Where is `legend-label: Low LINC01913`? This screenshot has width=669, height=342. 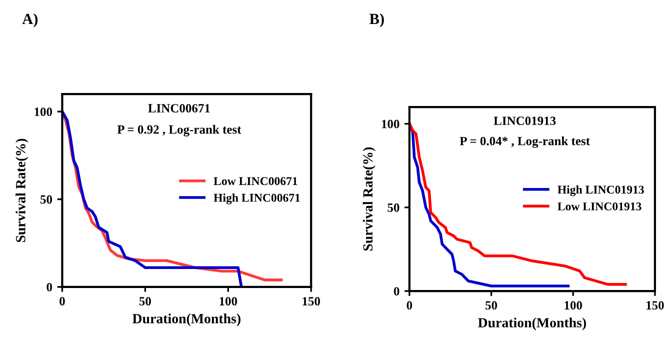 legend-label: Low LINC01913 is located at coordinates (600, 206).